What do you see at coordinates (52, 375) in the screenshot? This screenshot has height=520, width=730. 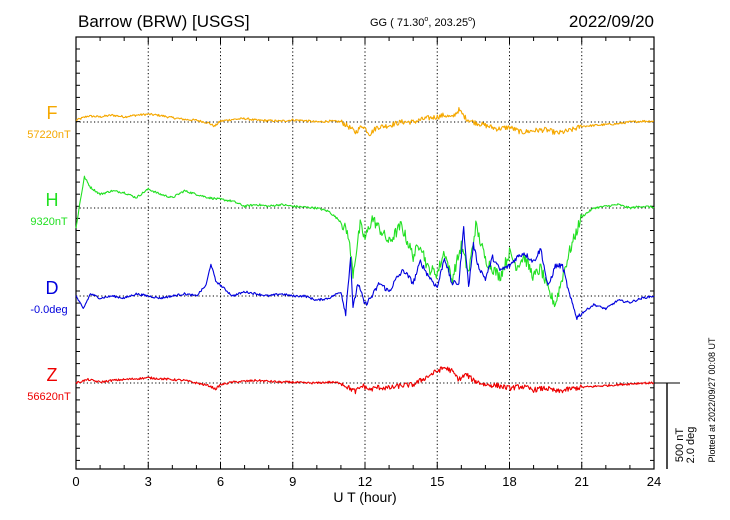 I see `series-name-z: Z` at bounding box center [52, 375].